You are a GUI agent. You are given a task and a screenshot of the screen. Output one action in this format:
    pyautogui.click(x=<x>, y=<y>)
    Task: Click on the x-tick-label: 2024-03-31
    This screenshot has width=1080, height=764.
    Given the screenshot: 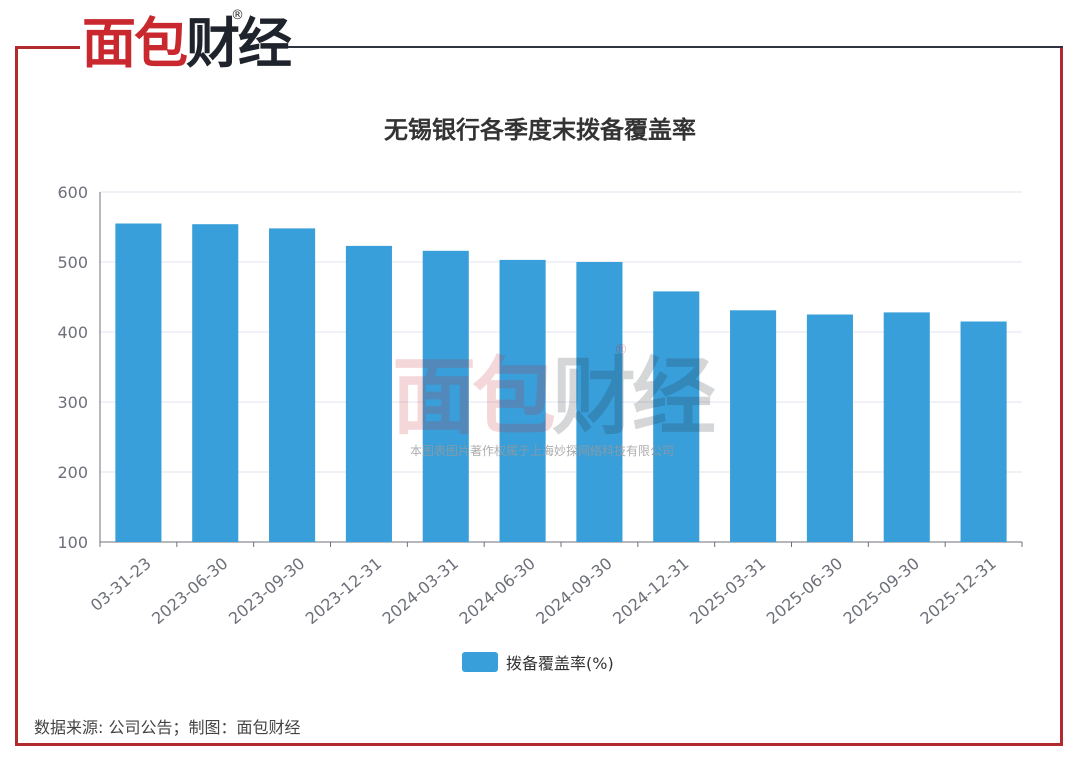 What is the action you would take?
    pyautogui.click(x=420, y=591)
    